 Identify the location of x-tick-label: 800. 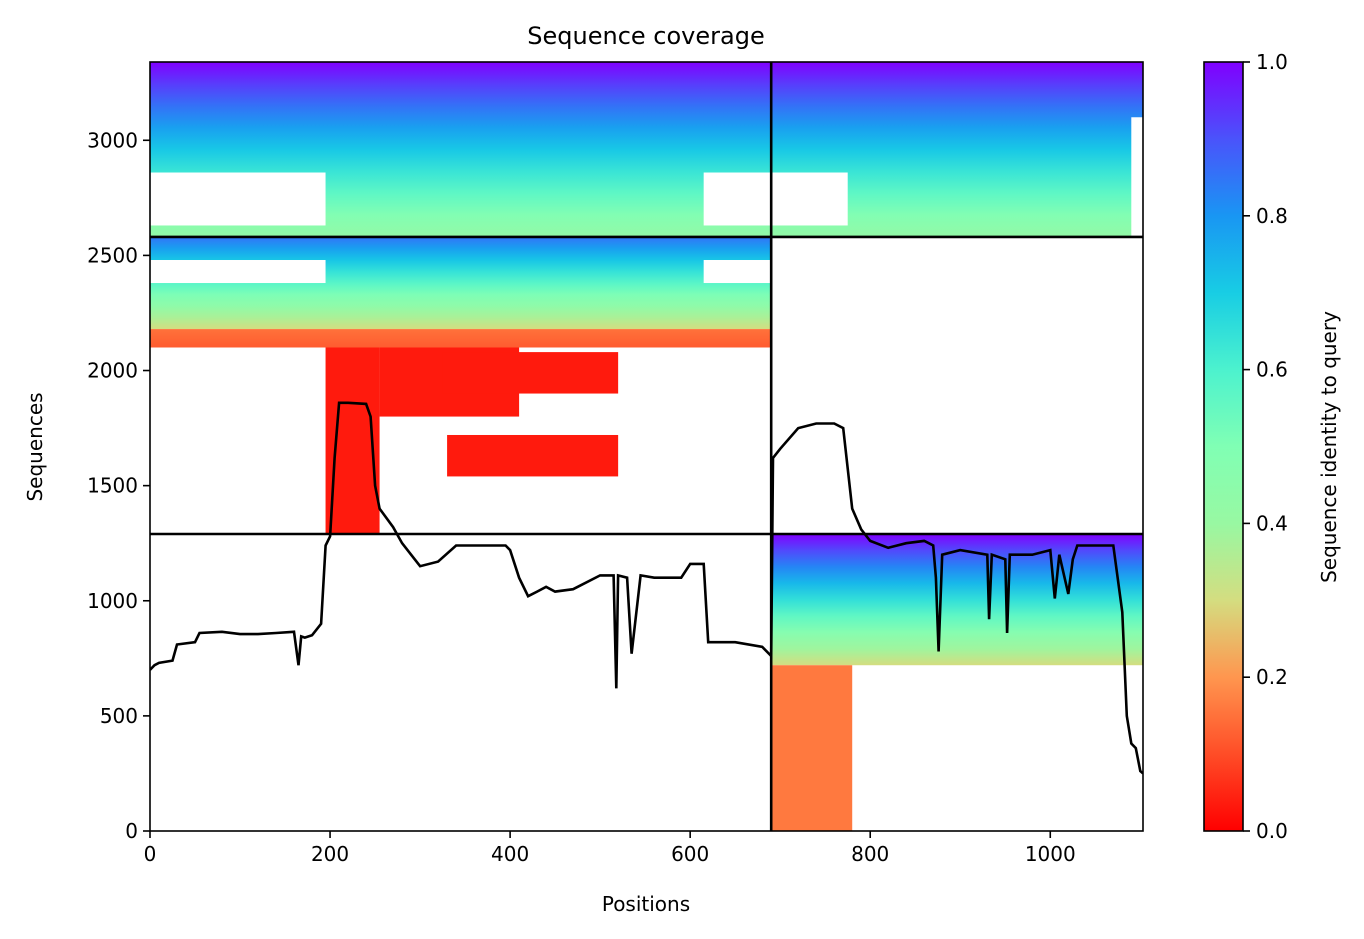
(870, 854).